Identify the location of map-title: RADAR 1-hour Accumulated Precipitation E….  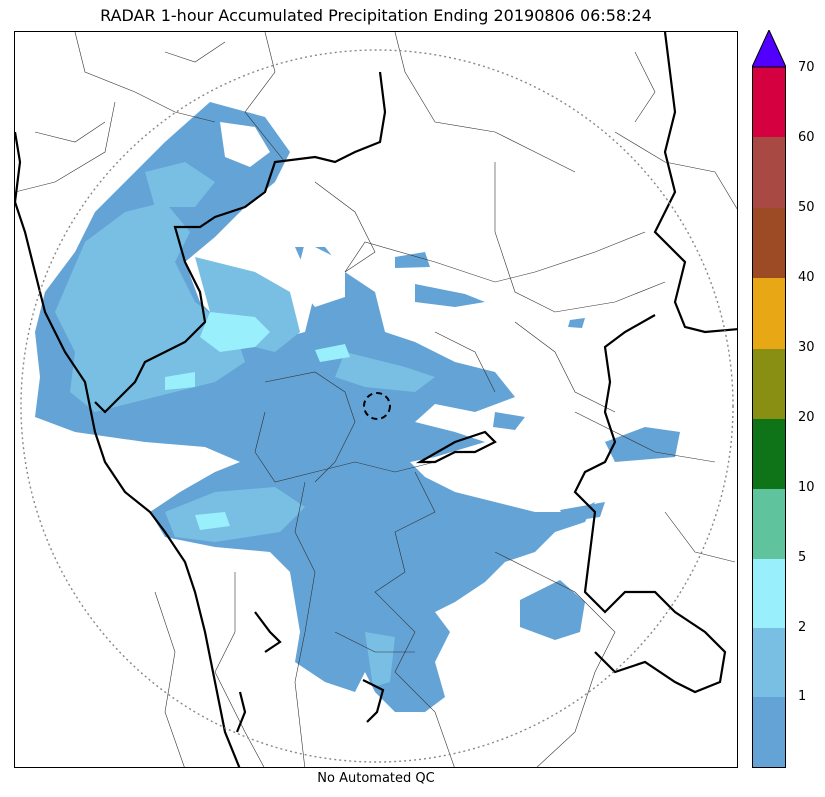
(376, 15).